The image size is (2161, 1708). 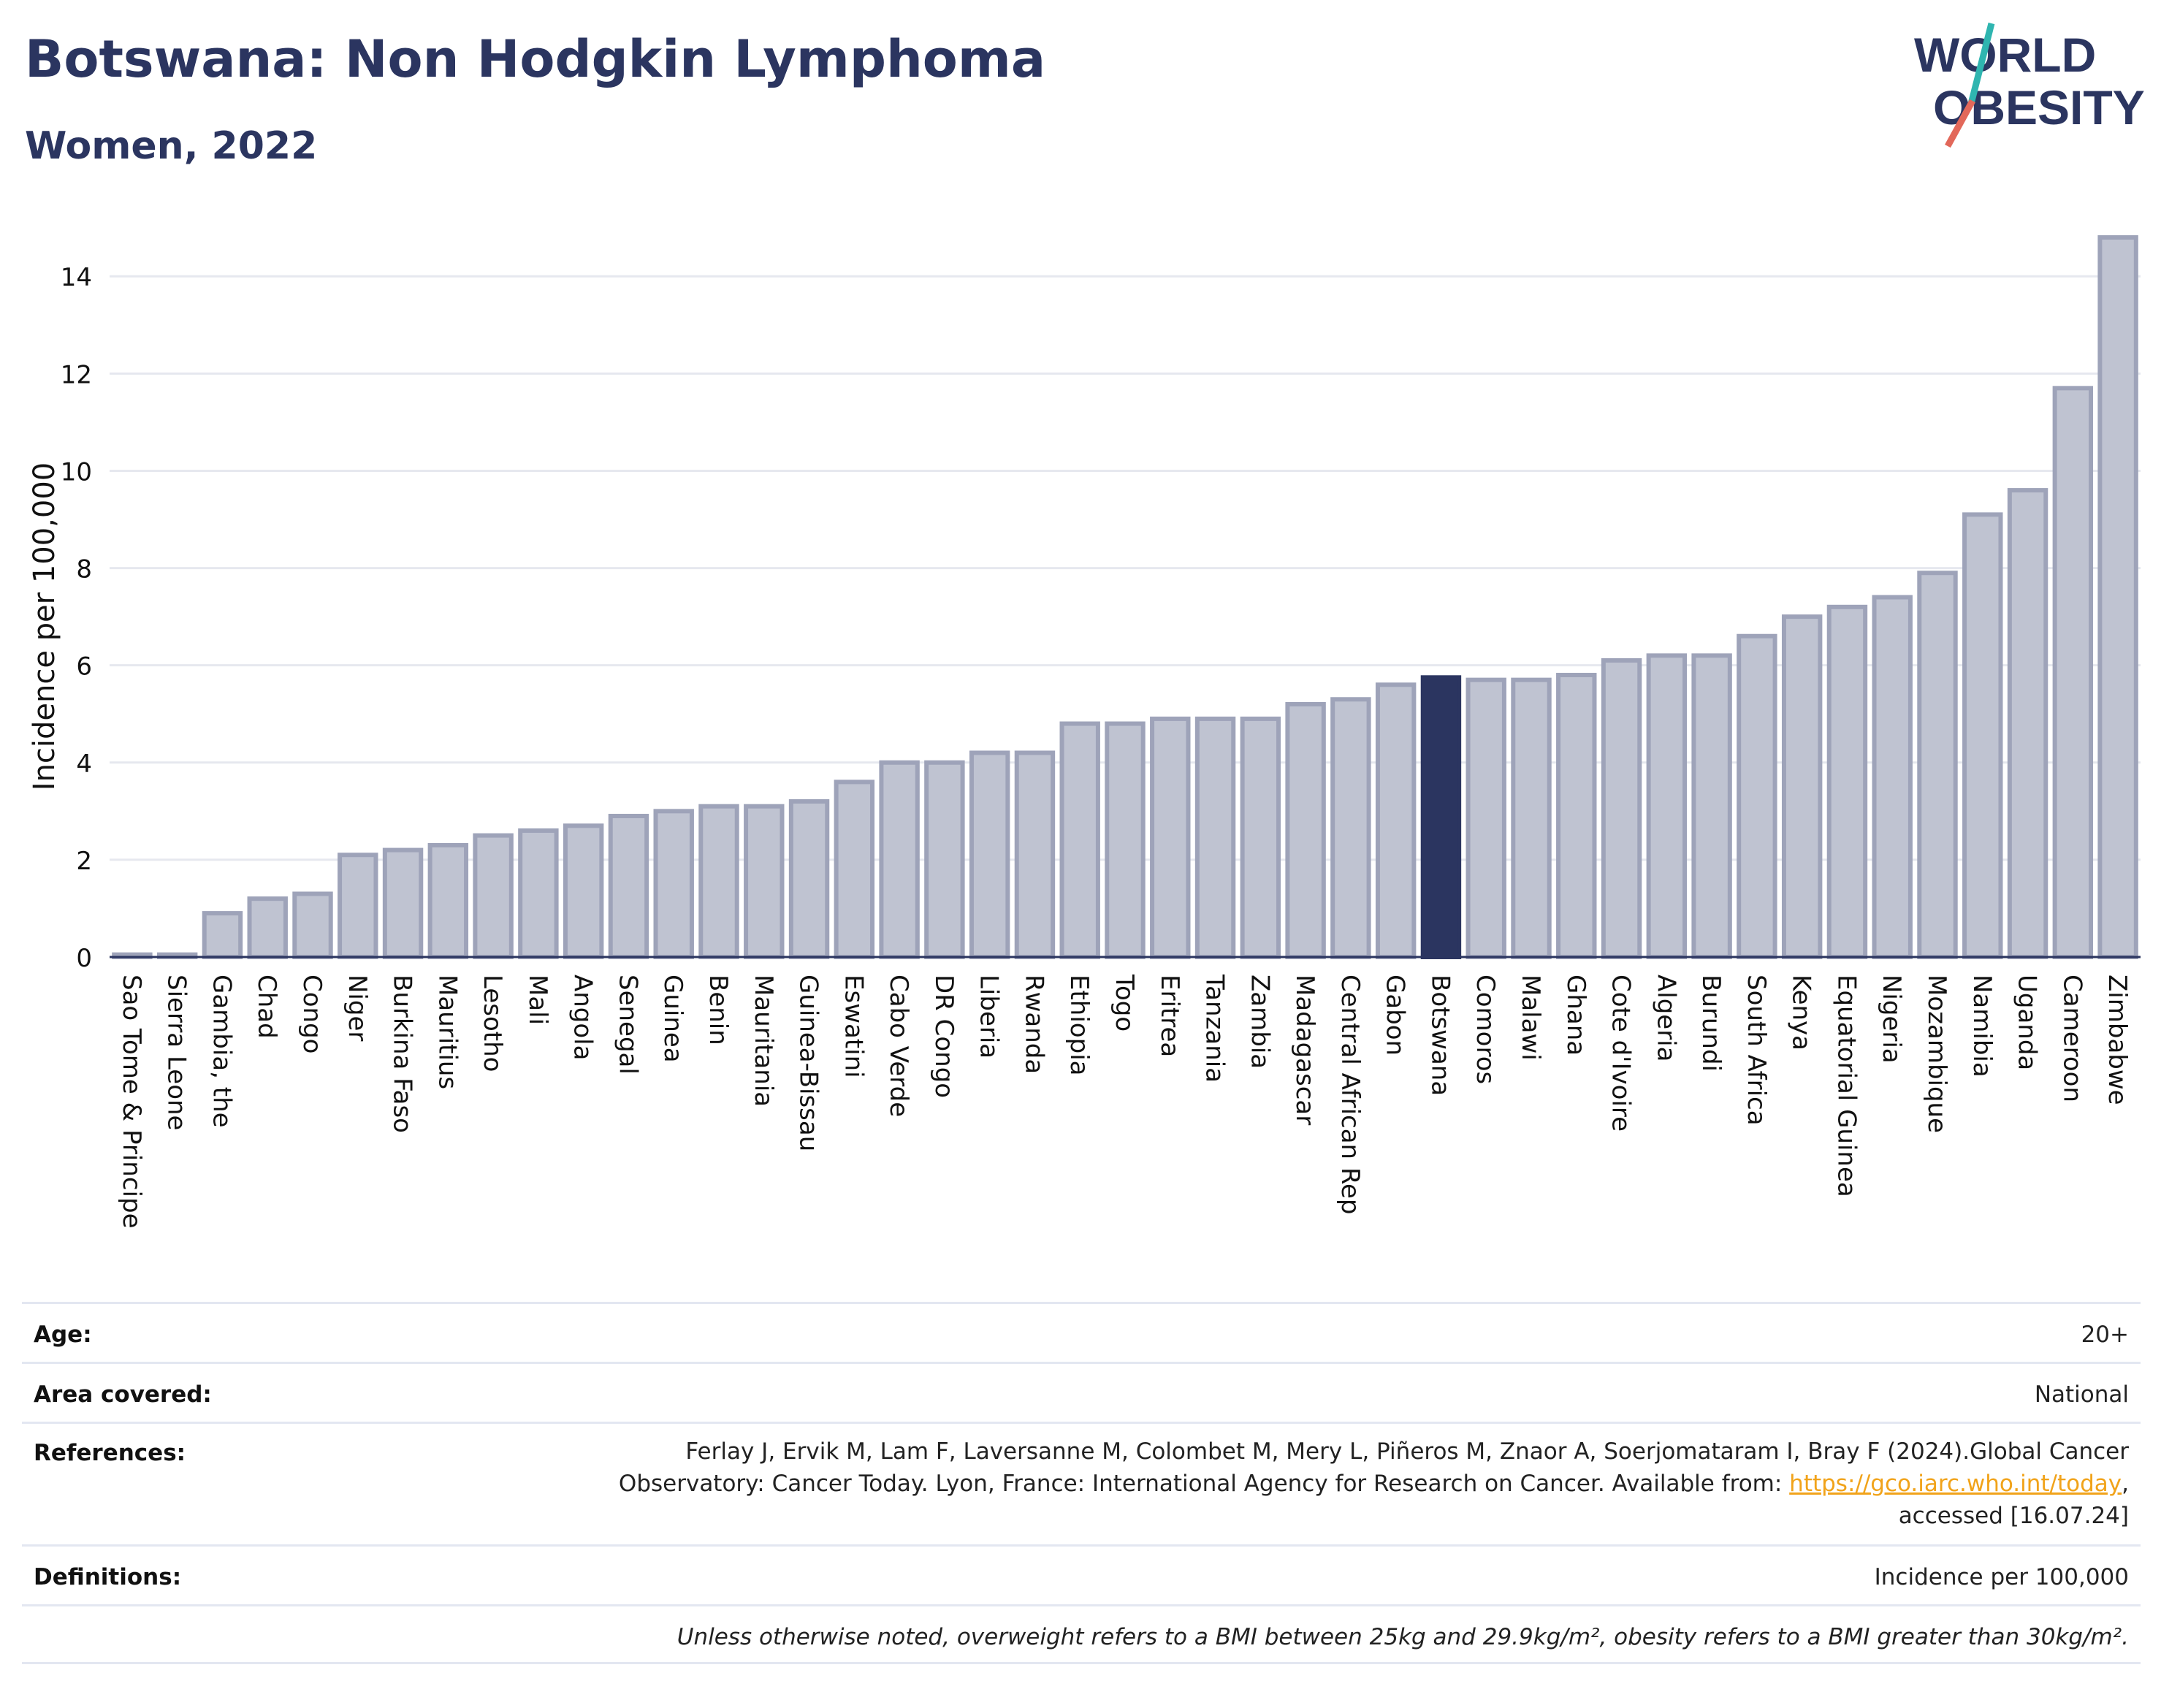 What do you see at coordinates (221, 1051) in the screenshot?
I see `x-tick-label: Gambia, the` at bounding box center [221, 1051].